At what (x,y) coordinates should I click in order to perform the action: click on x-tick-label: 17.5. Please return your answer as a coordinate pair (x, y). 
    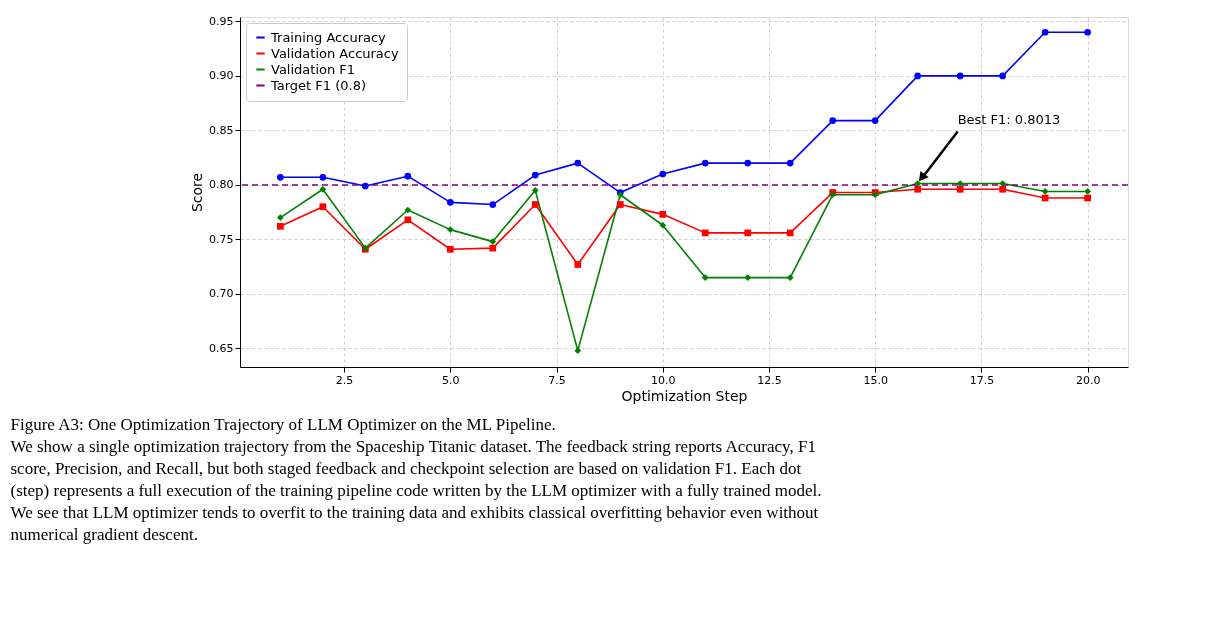
    Looking at the image, I should click on (982, 380).